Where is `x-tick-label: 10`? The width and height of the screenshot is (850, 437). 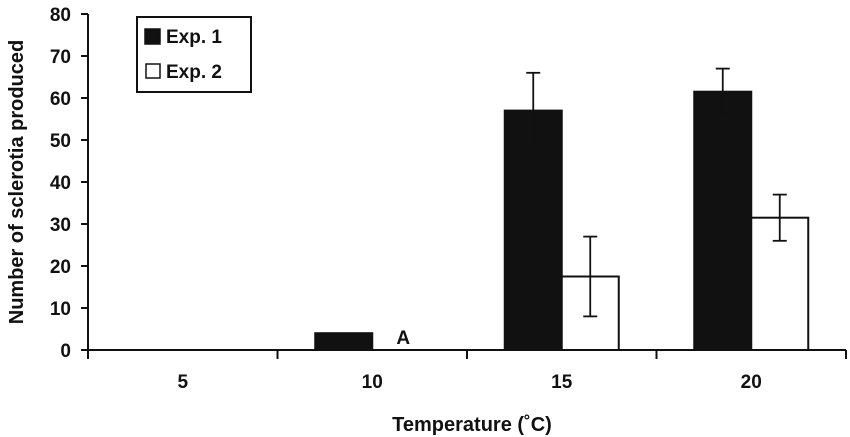 x-tick-label: 10 is located at coordinates (372, 382).